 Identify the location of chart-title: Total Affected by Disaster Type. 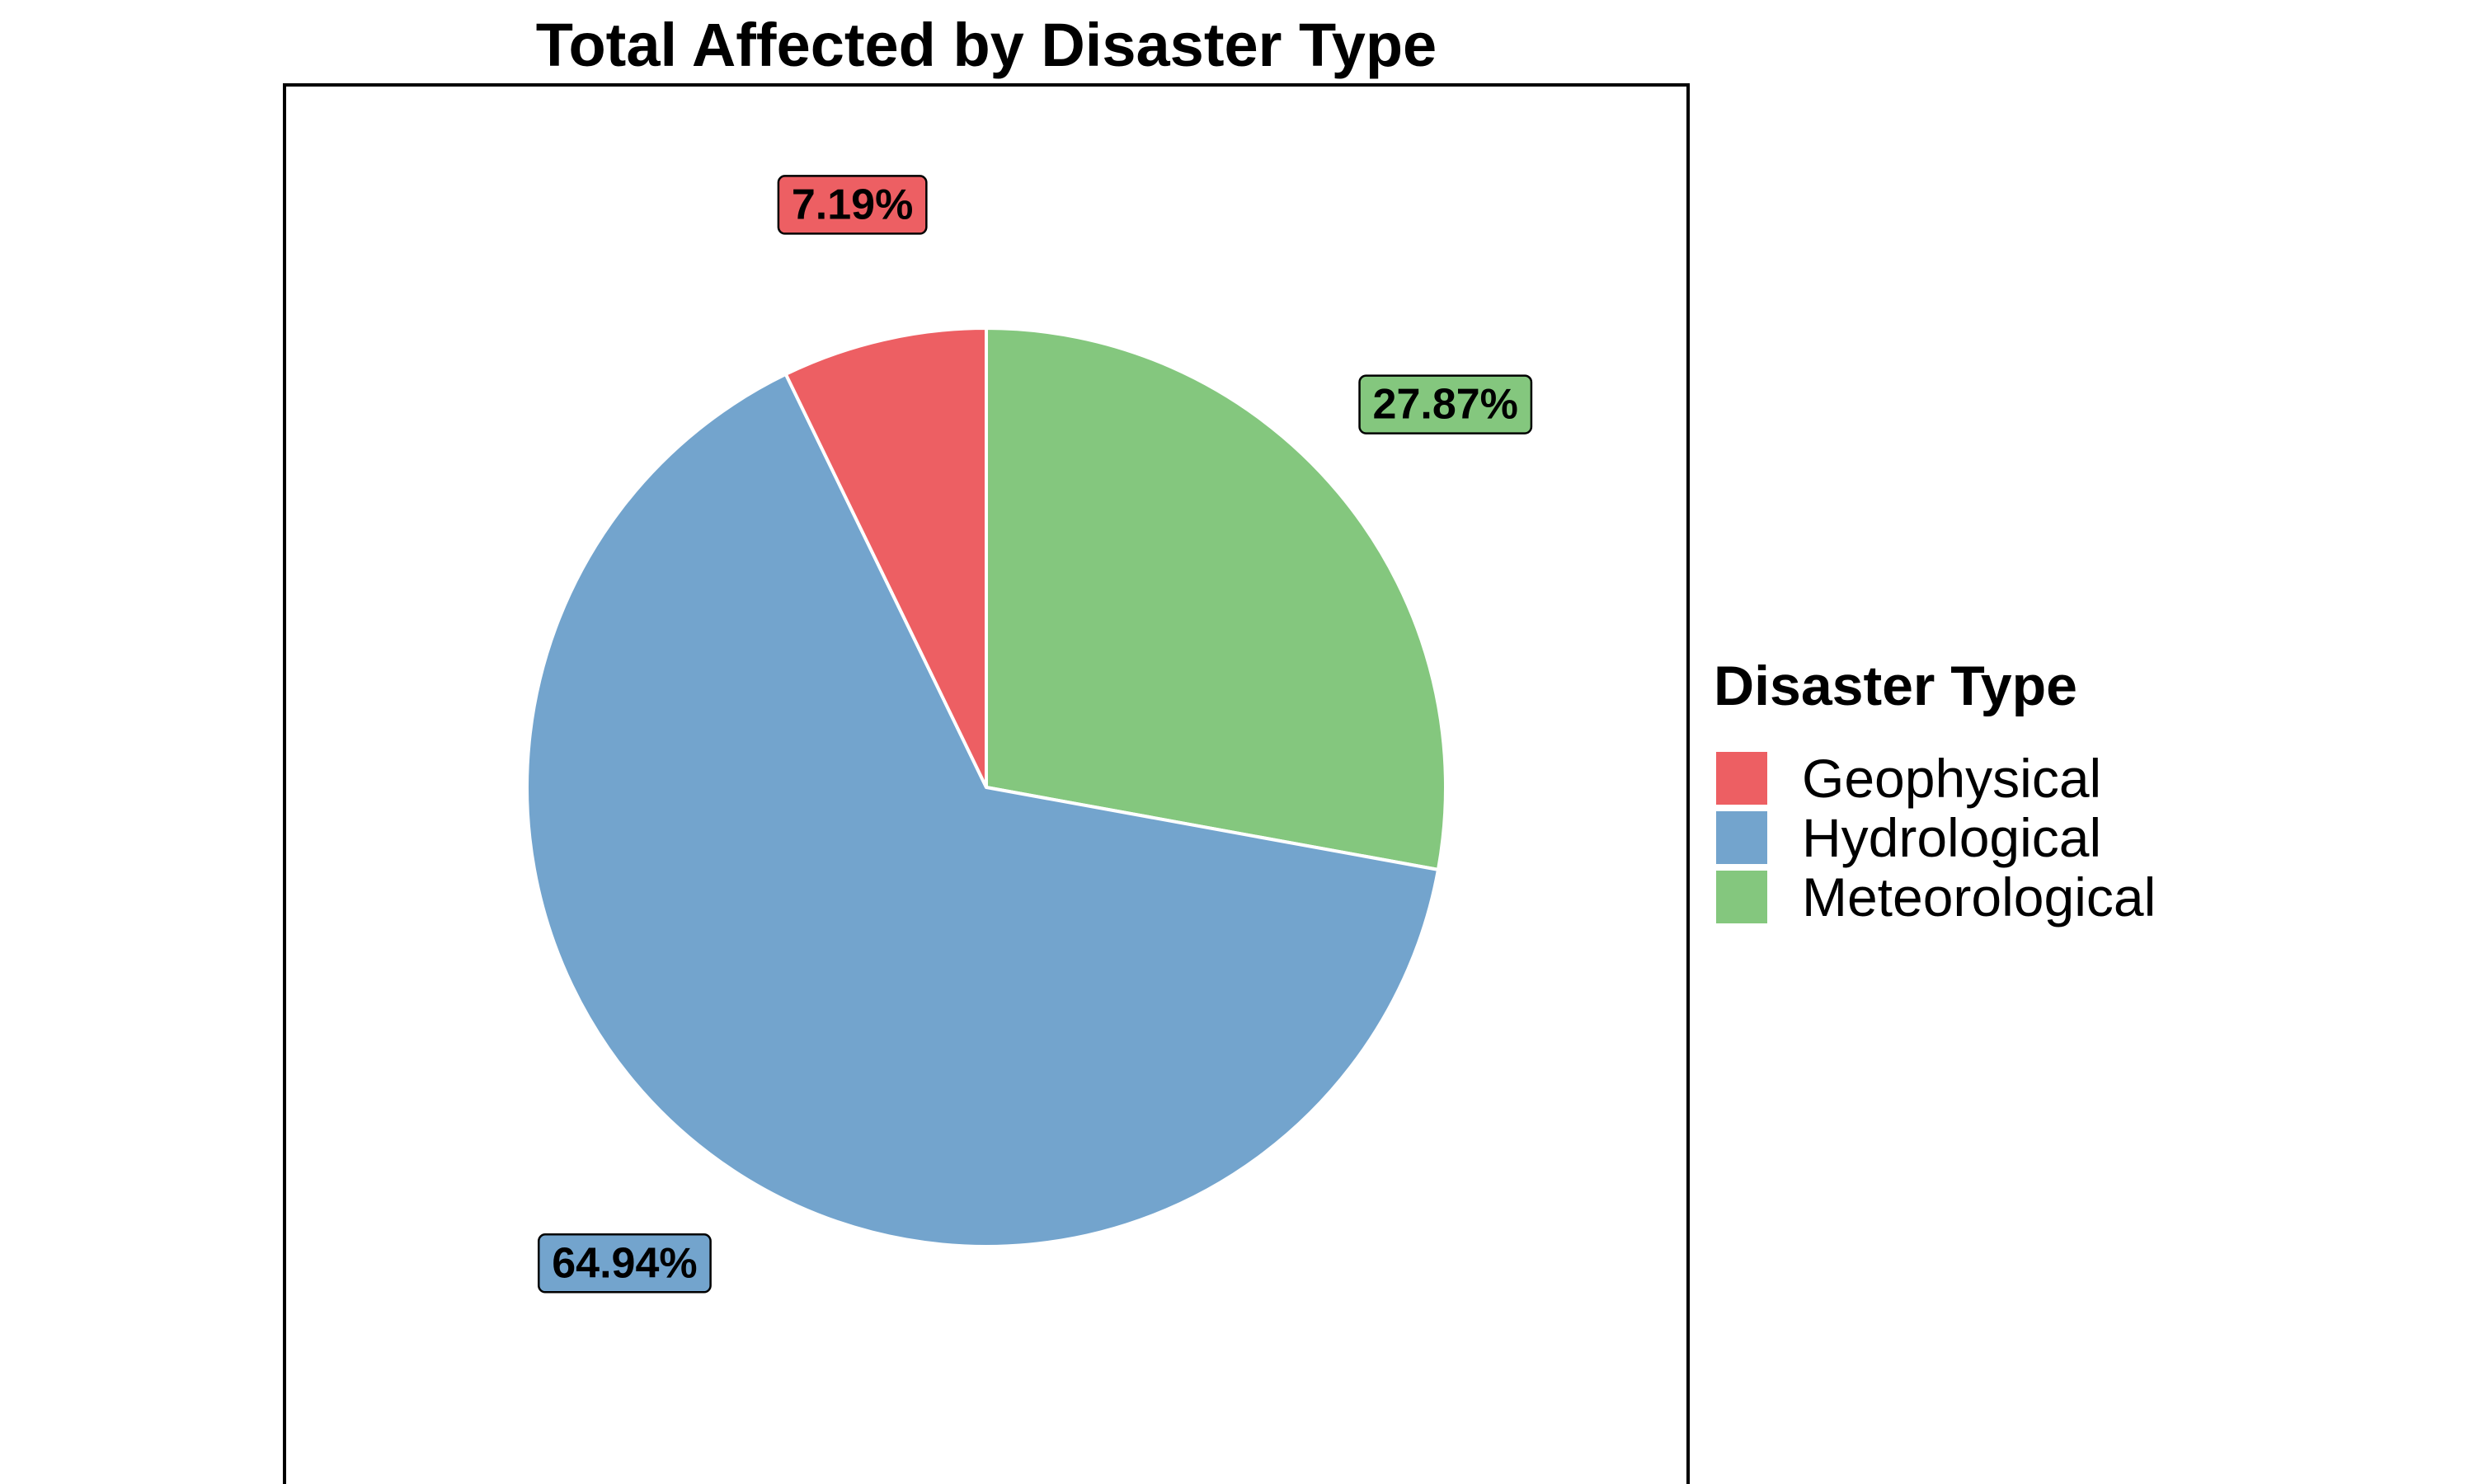
(986, 45).